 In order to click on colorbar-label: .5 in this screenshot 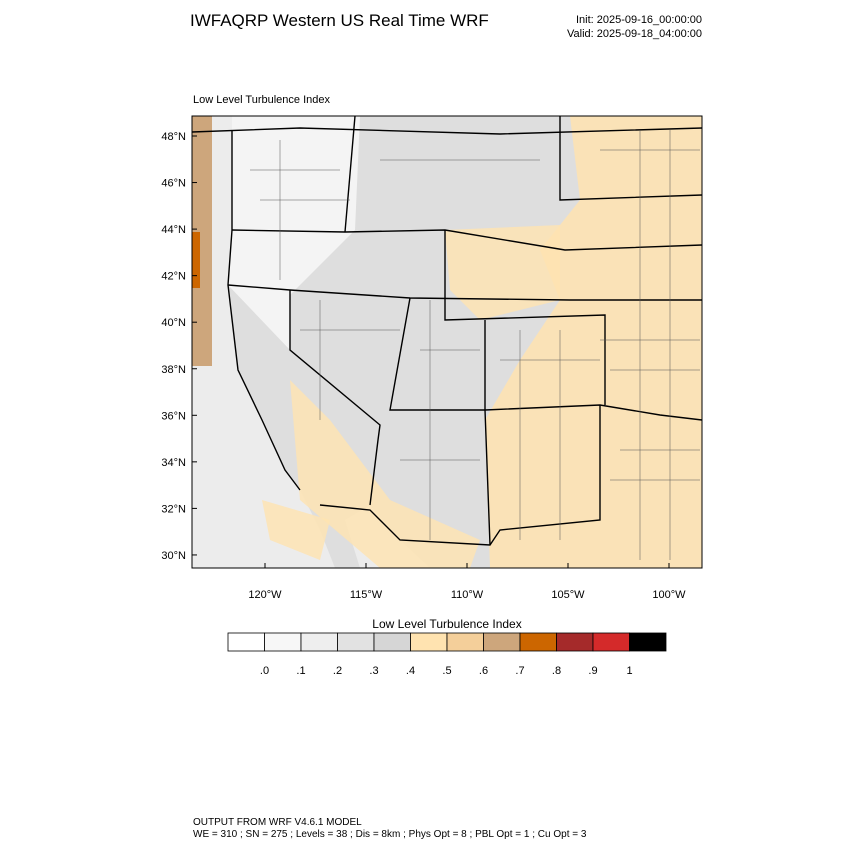, I will do `click(446, 671)`.